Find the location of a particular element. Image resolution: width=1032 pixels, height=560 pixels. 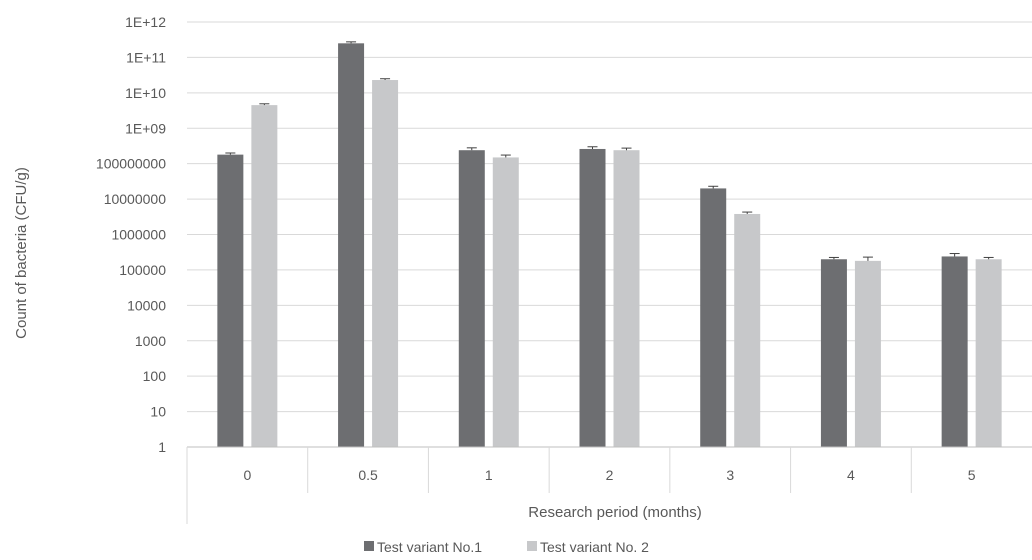

x-tick-label: 1 is located at coordinates (489, 475).